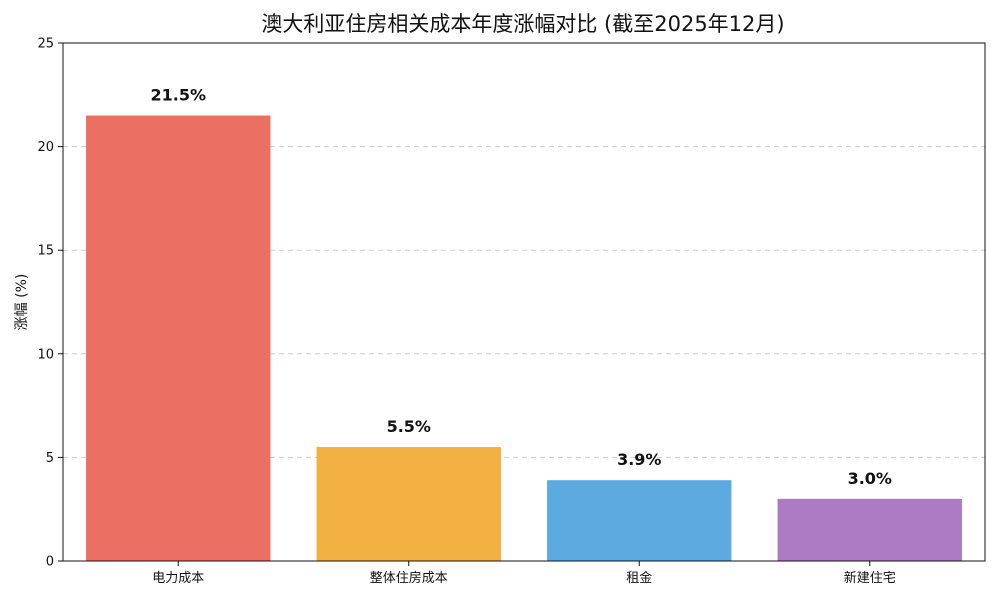 This screenshot has height=600, width=1000. Describe the element at coordinates (45, 147) in the screenshot. I see `y-tick-label: 20` at that location.